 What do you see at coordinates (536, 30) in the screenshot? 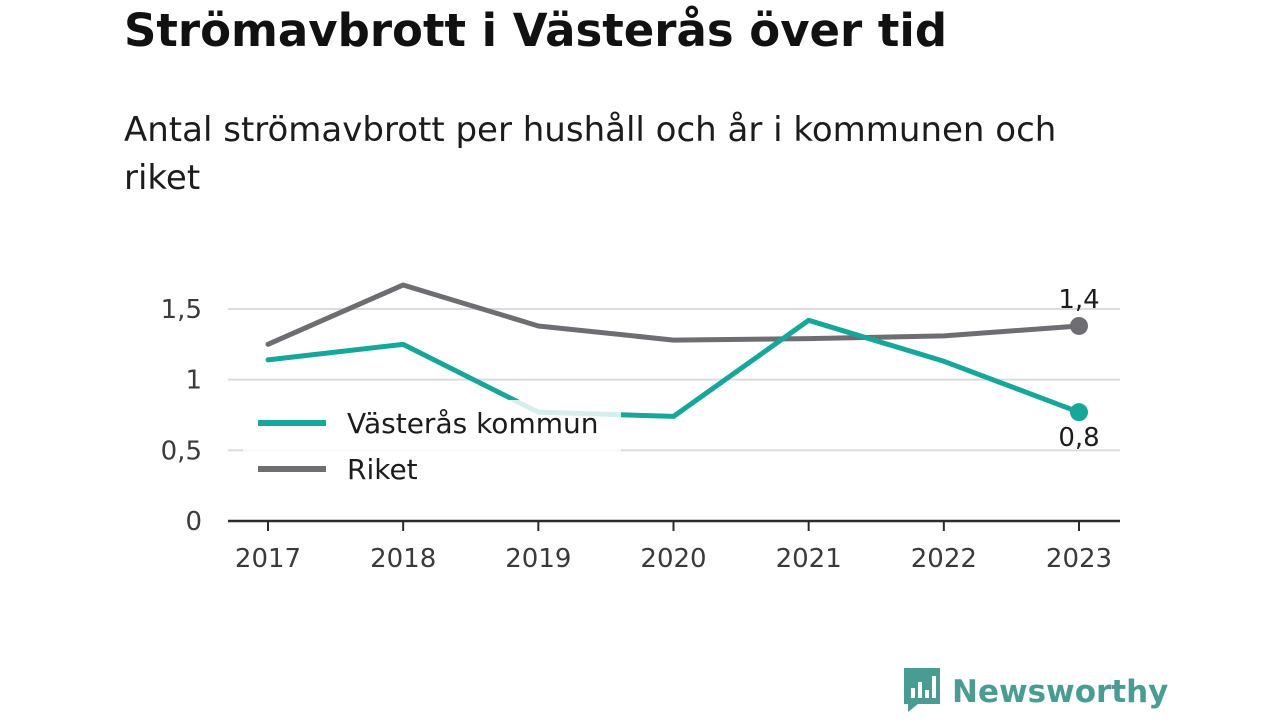
I see `chart-title: Strömavbrott i Västerås över tid` at bounding box center [536, 30].